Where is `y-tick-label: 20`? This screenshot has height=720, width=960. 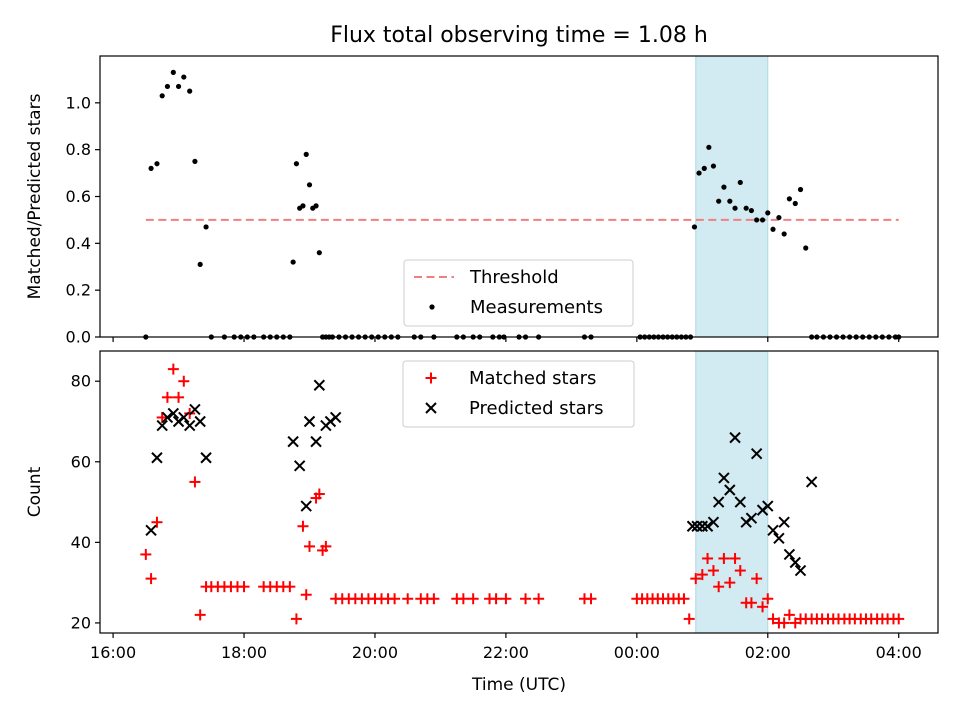
y-tick-label: 20 is located at coordinates (81, 622).